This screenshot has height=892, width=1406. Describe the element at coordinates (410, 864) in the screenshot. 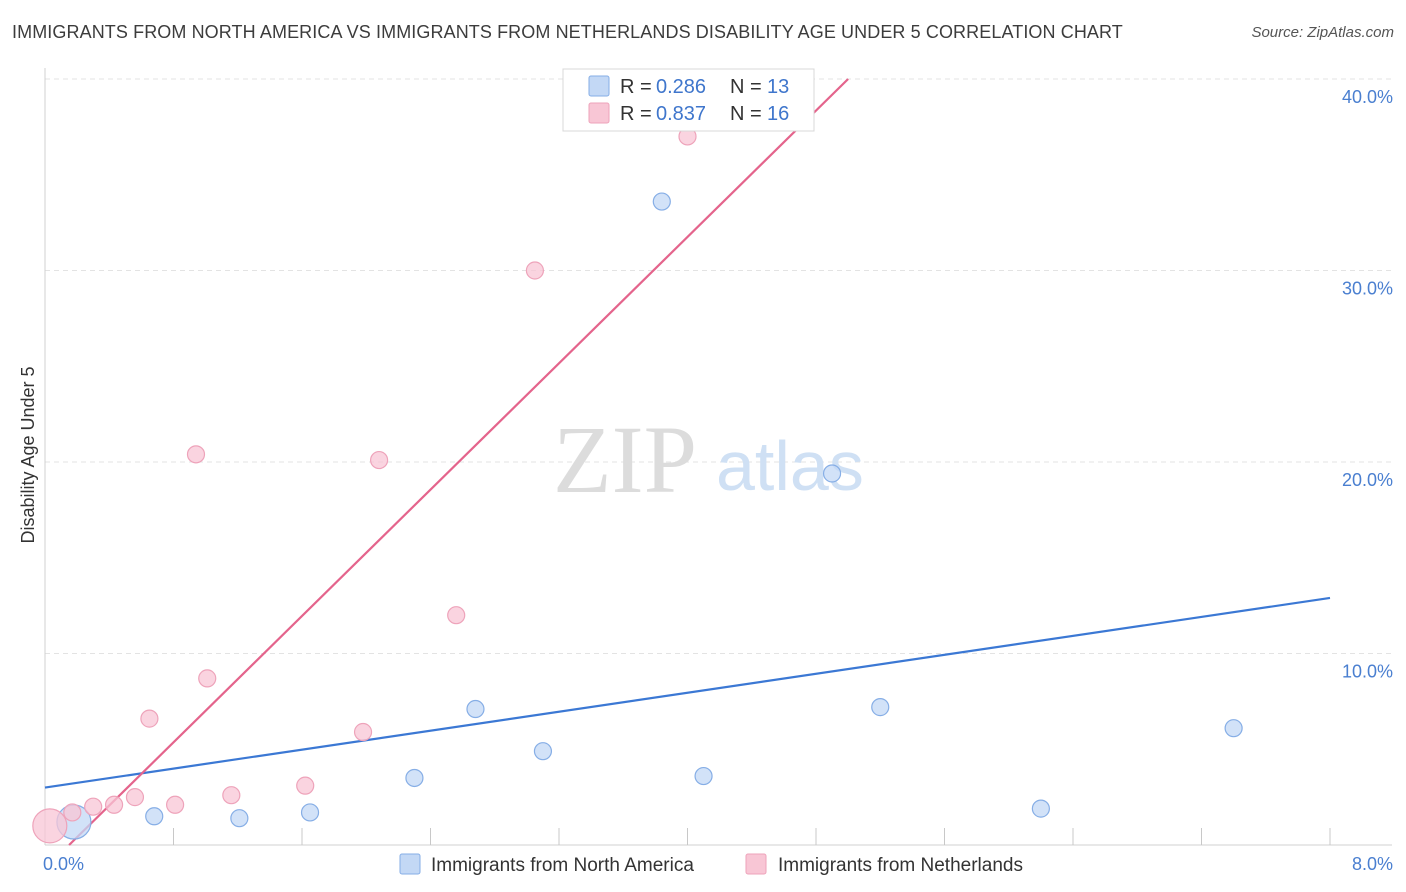

I see `series-legend-swatch-blue` at that location.